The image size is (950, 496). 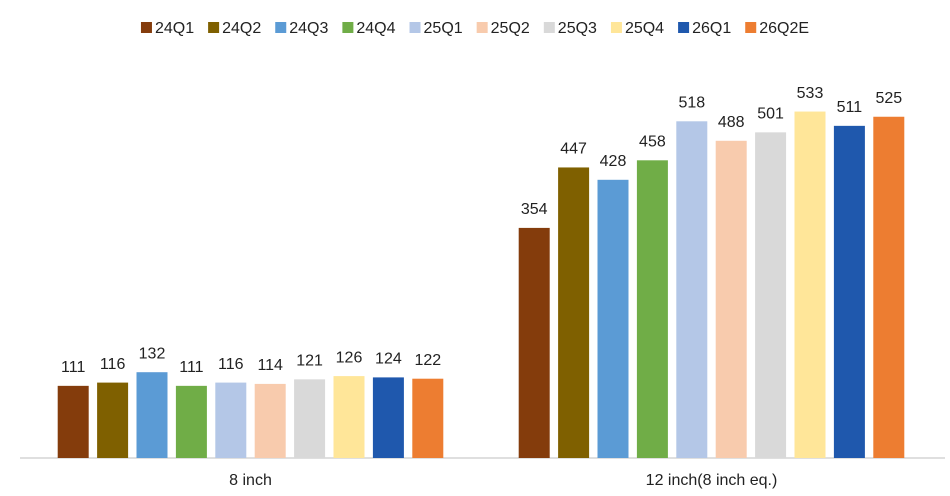 What do you see at coordinates (711, 28) in the screenshot?
I see `legend-label: 26Q1` at bounding box center [711, 28].